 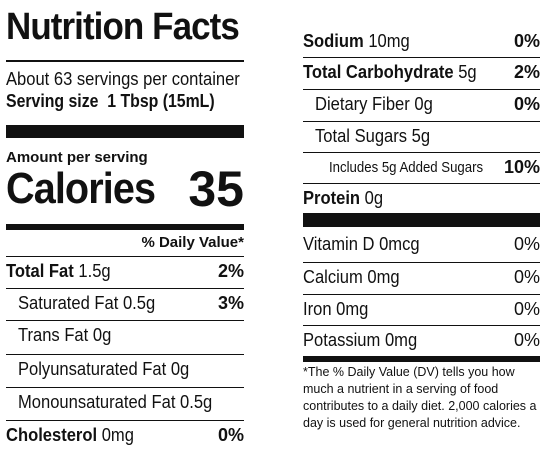 I want to click on nutrient-name: Polyunsaturated Fat, so click(x=92, y=369).